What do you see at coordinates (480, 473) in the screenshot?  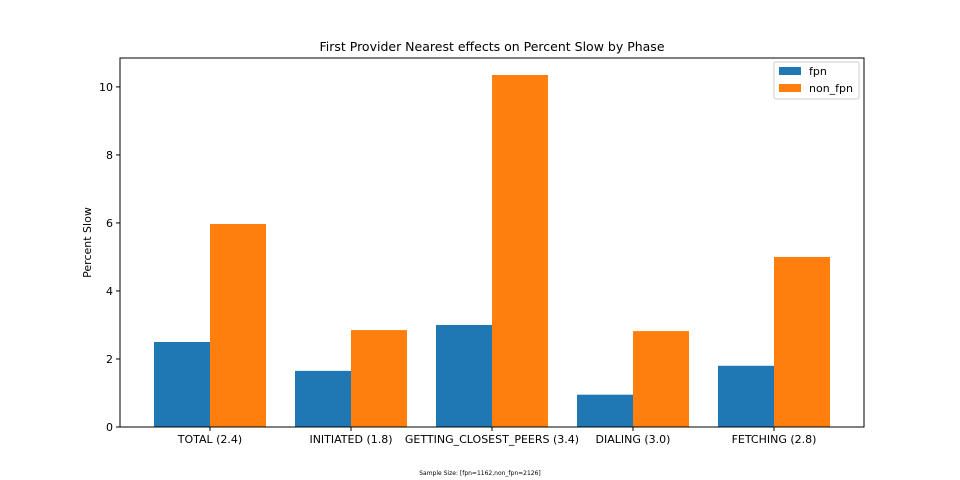 I see `sample-size-footnote: Sample Size: [fpn=1162,non_fpn=2126]` at bounding box center [480, 473].